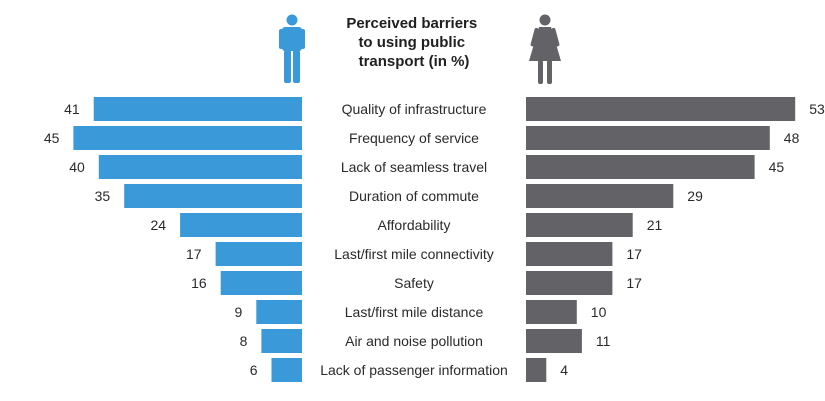 The width and height of the screenshot is (825, 401). I want to click on female-value-label: 10, so click(599, 312).